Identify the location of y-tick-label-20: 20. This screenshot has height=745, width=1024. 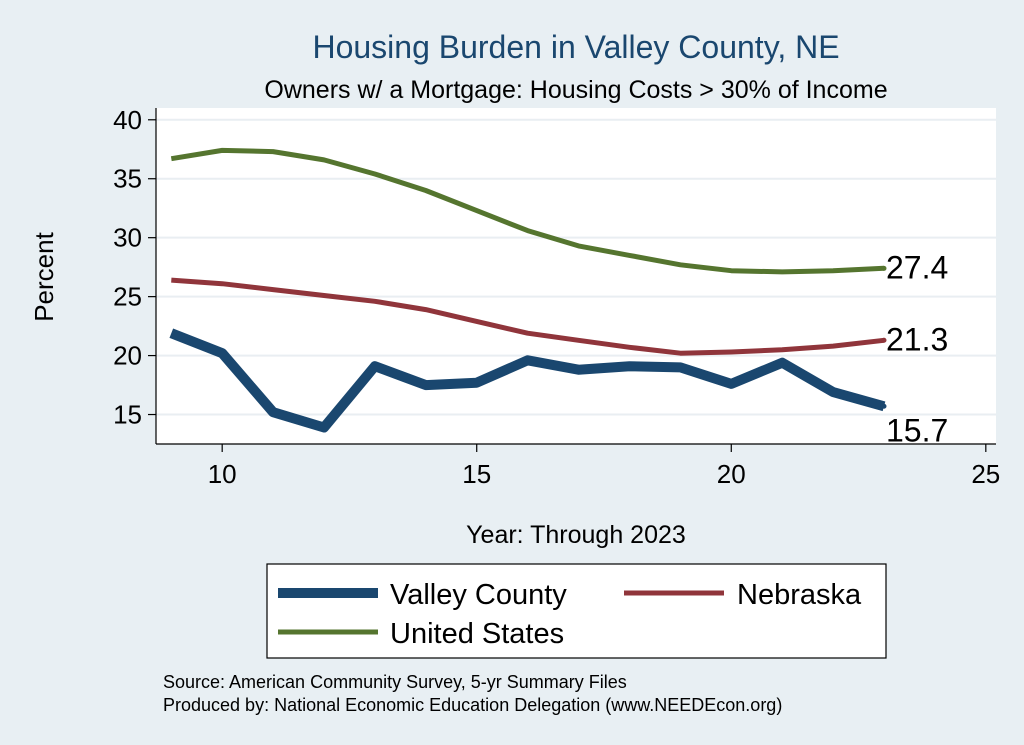
(127, 356).